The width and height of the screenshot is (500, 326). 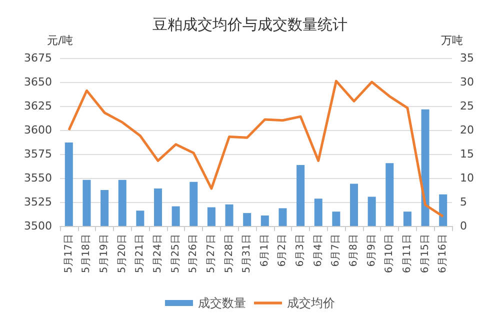 I want to click on x-tick-label: 5月26日, so click(x=194, y=254).